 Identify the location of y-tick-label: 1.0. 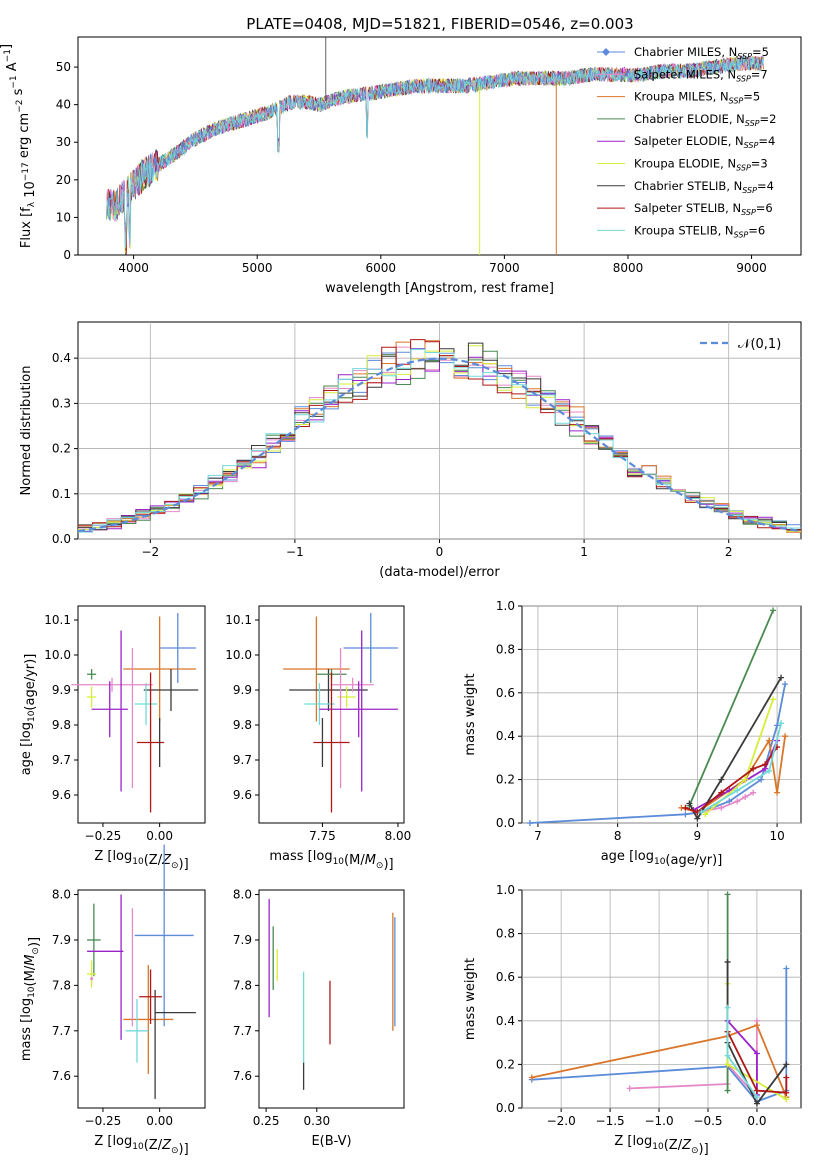
(505, 606).